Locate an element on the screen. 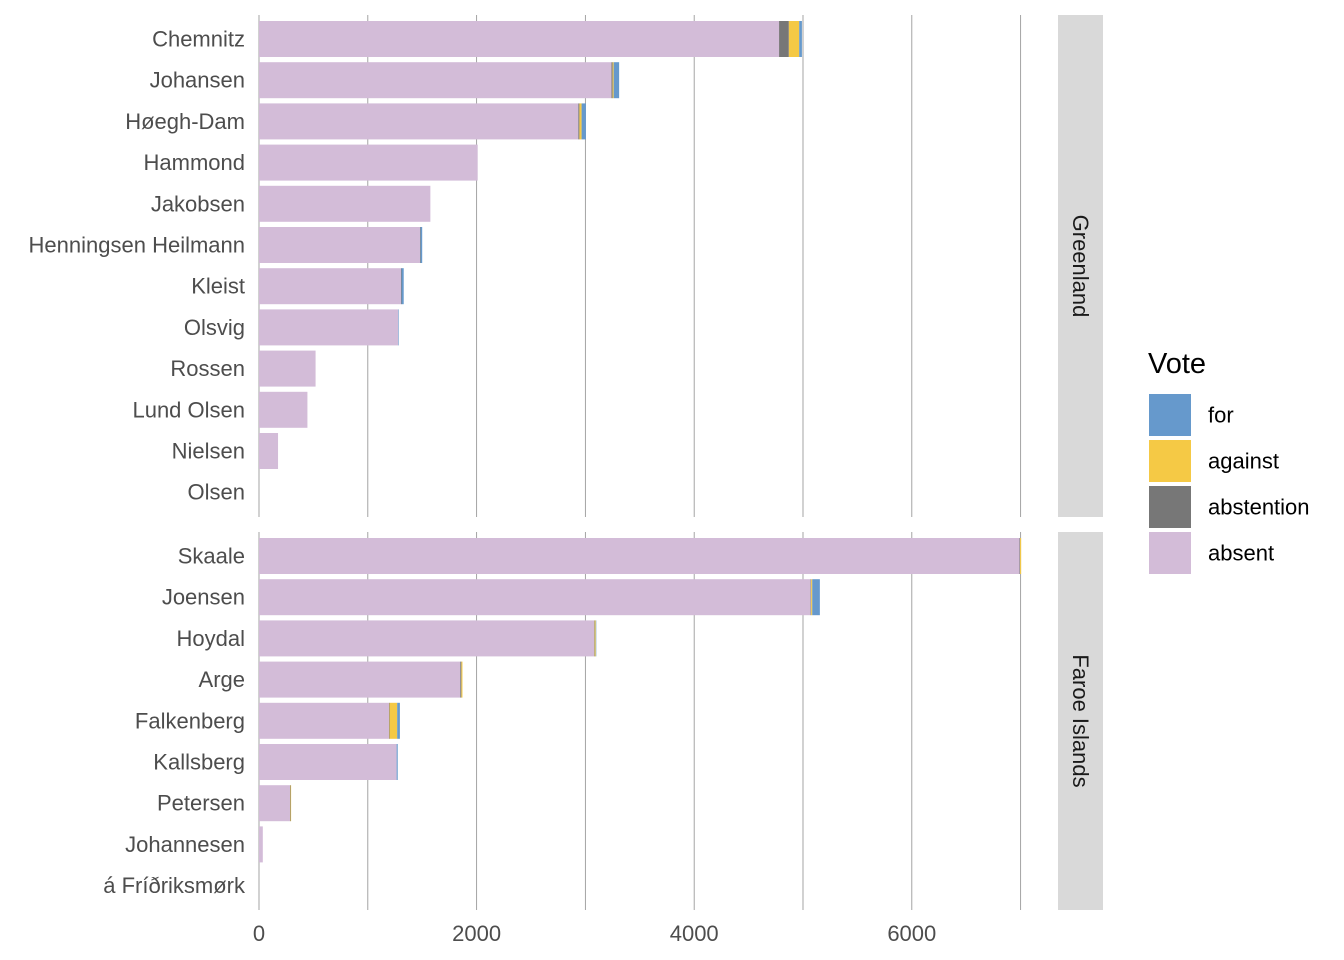 The width and height of the screenshot is (1344, 960). category-label-johansen: Johansen is located at coordinates (197, 80).